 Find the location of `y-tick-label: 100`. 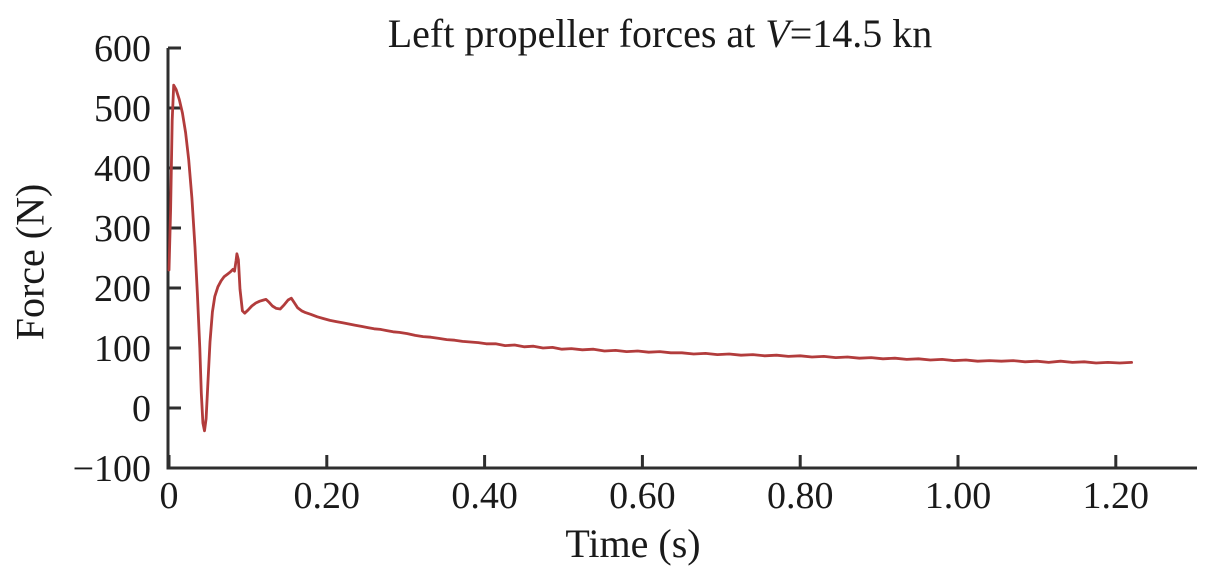

y-tick-label: 100 is located at coordinates (122, 349).